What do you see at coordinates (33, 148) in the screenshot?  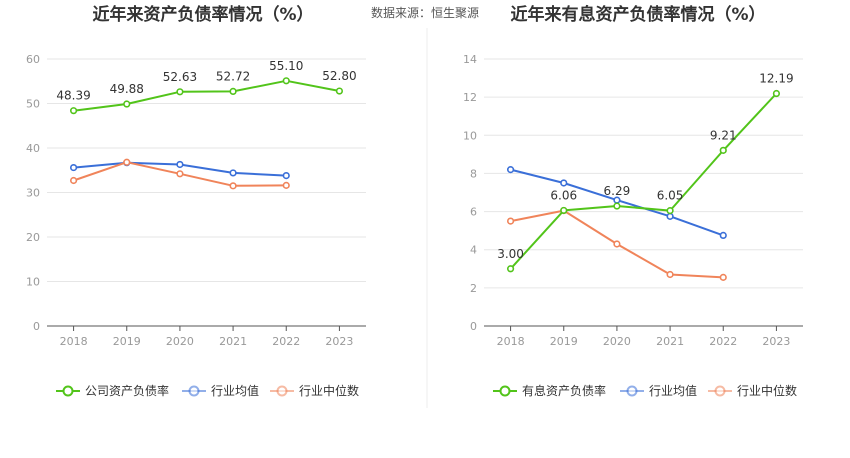 I see `y-tick-label: 40` at bounding box center [33, 148].